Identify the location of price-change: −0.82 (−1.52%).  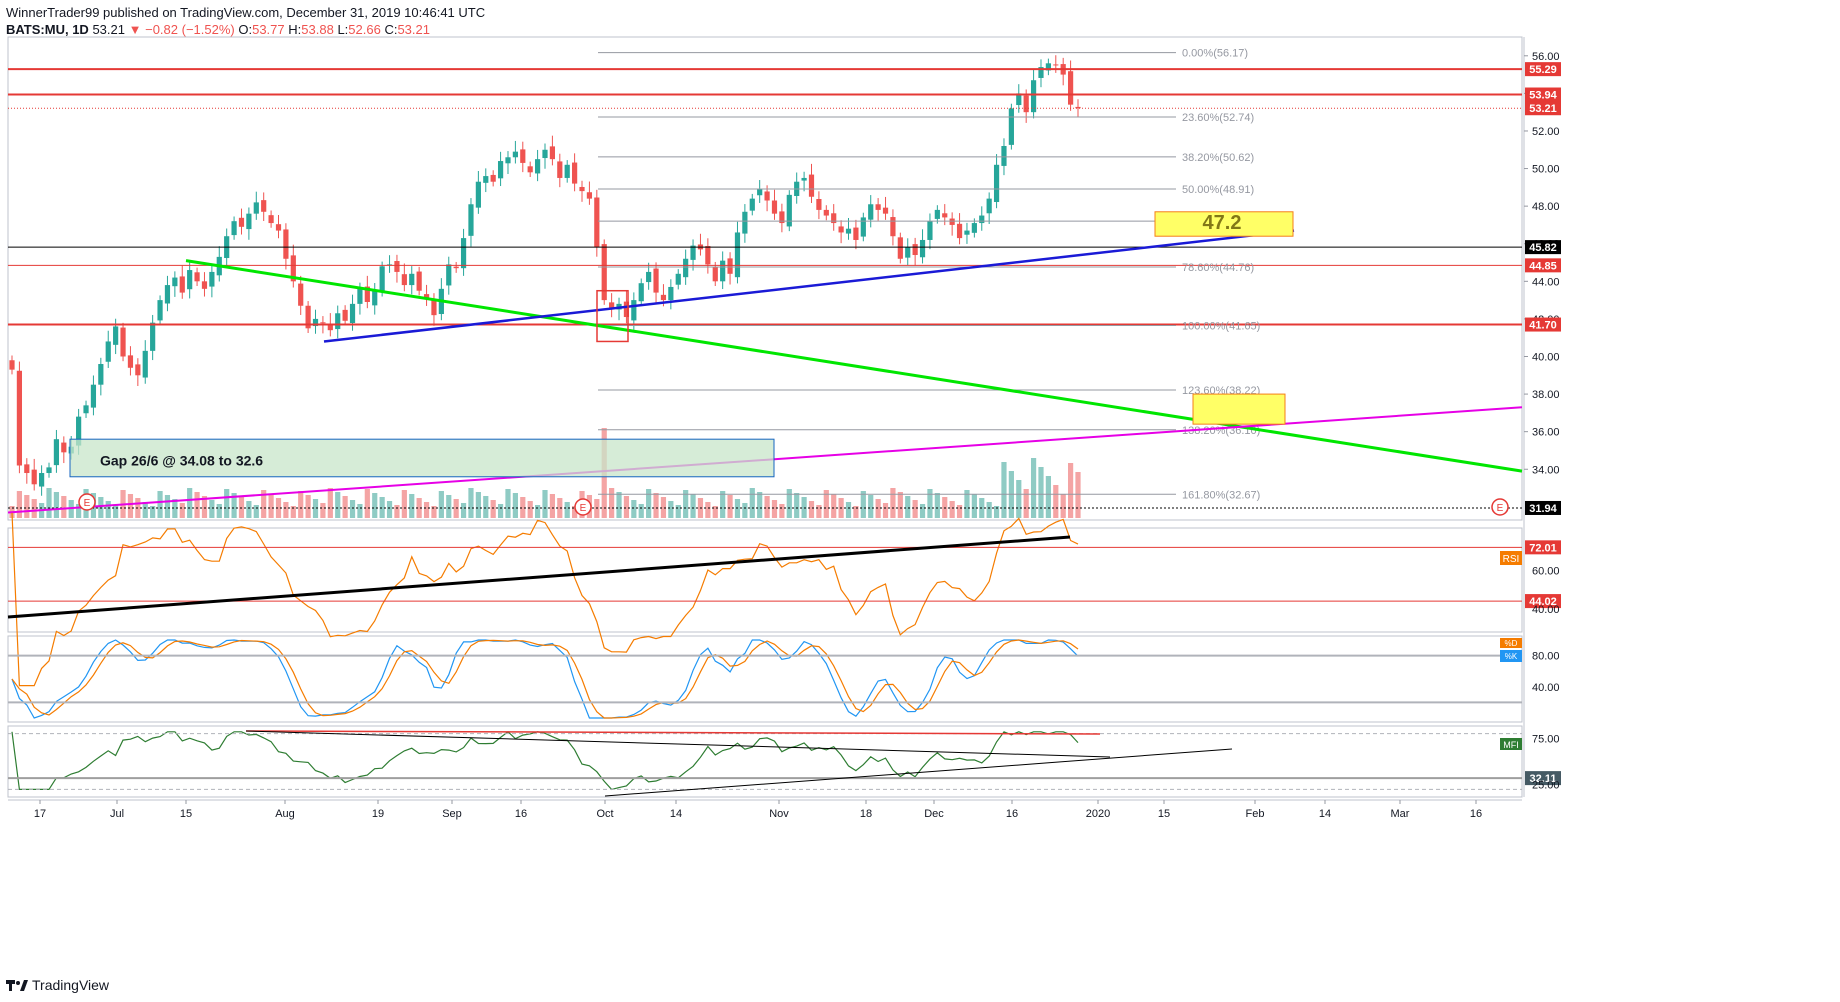
(190, 29).